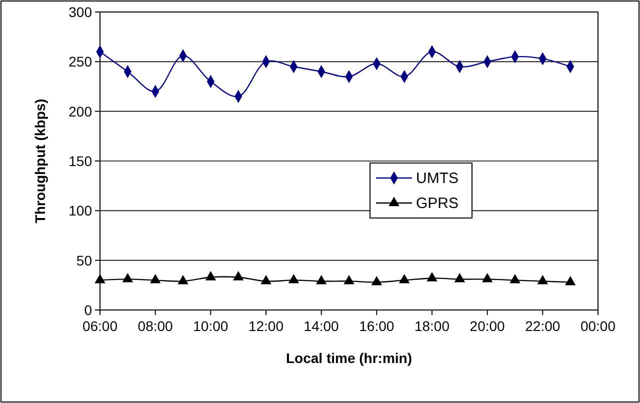  I want to click on x-tick-label: 18:00, so click(432, 326).